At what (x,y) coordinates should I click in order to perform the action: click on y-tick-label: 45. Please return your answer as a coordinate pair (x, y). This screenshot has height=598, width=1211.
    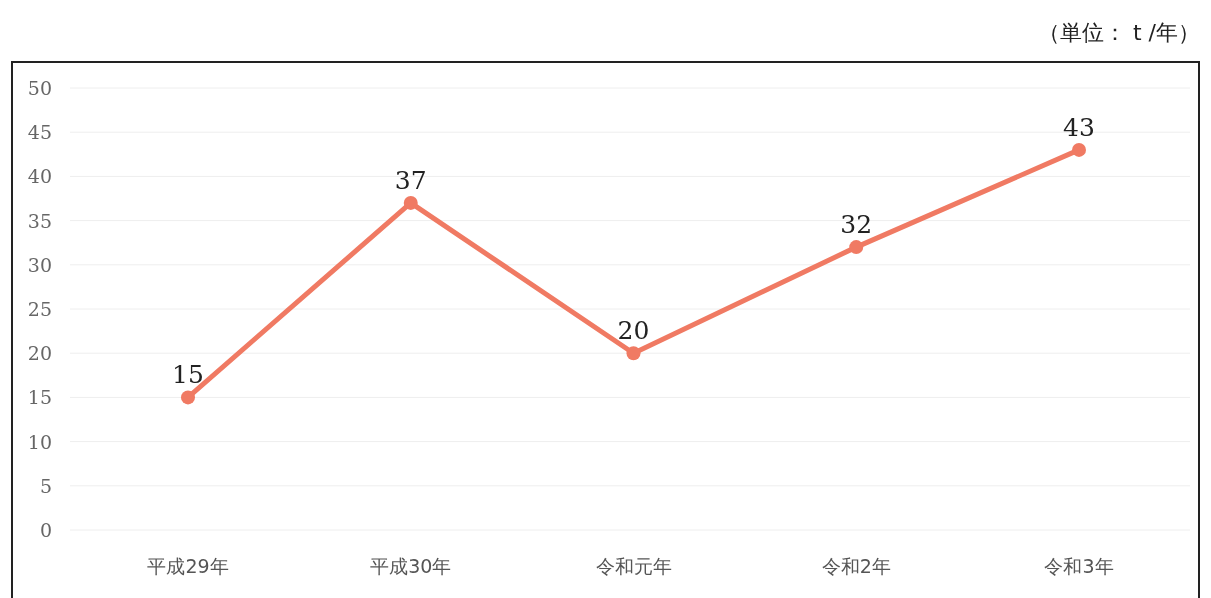
    Looking at the image, I should click on (39, 132).